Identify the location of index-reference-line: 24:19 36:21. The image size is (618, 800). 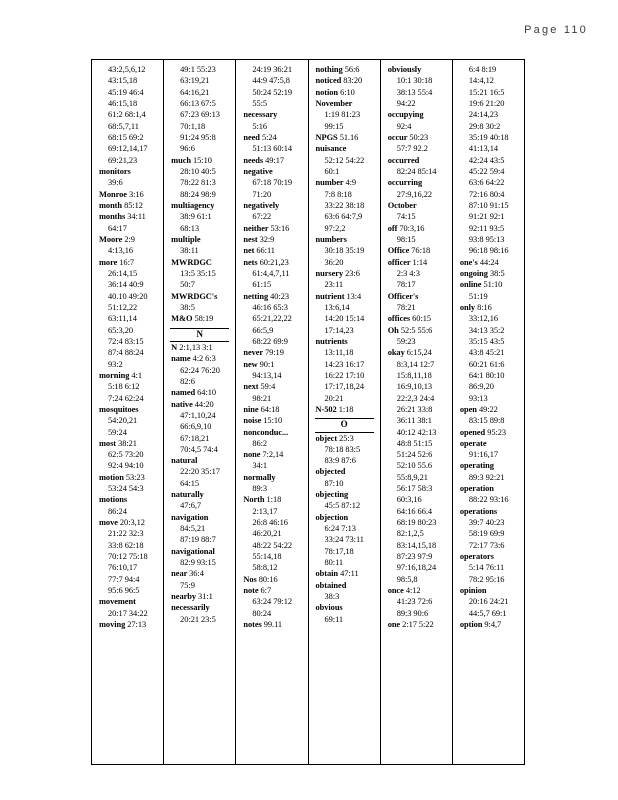
(272, 69).